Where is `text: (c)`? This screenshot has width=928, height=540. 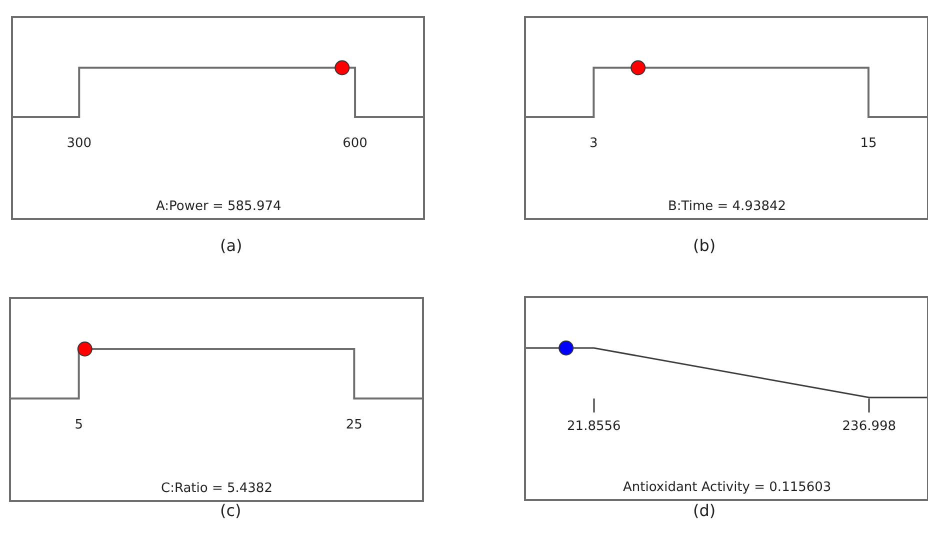
text: (c) is located at coordinates (231, 510).